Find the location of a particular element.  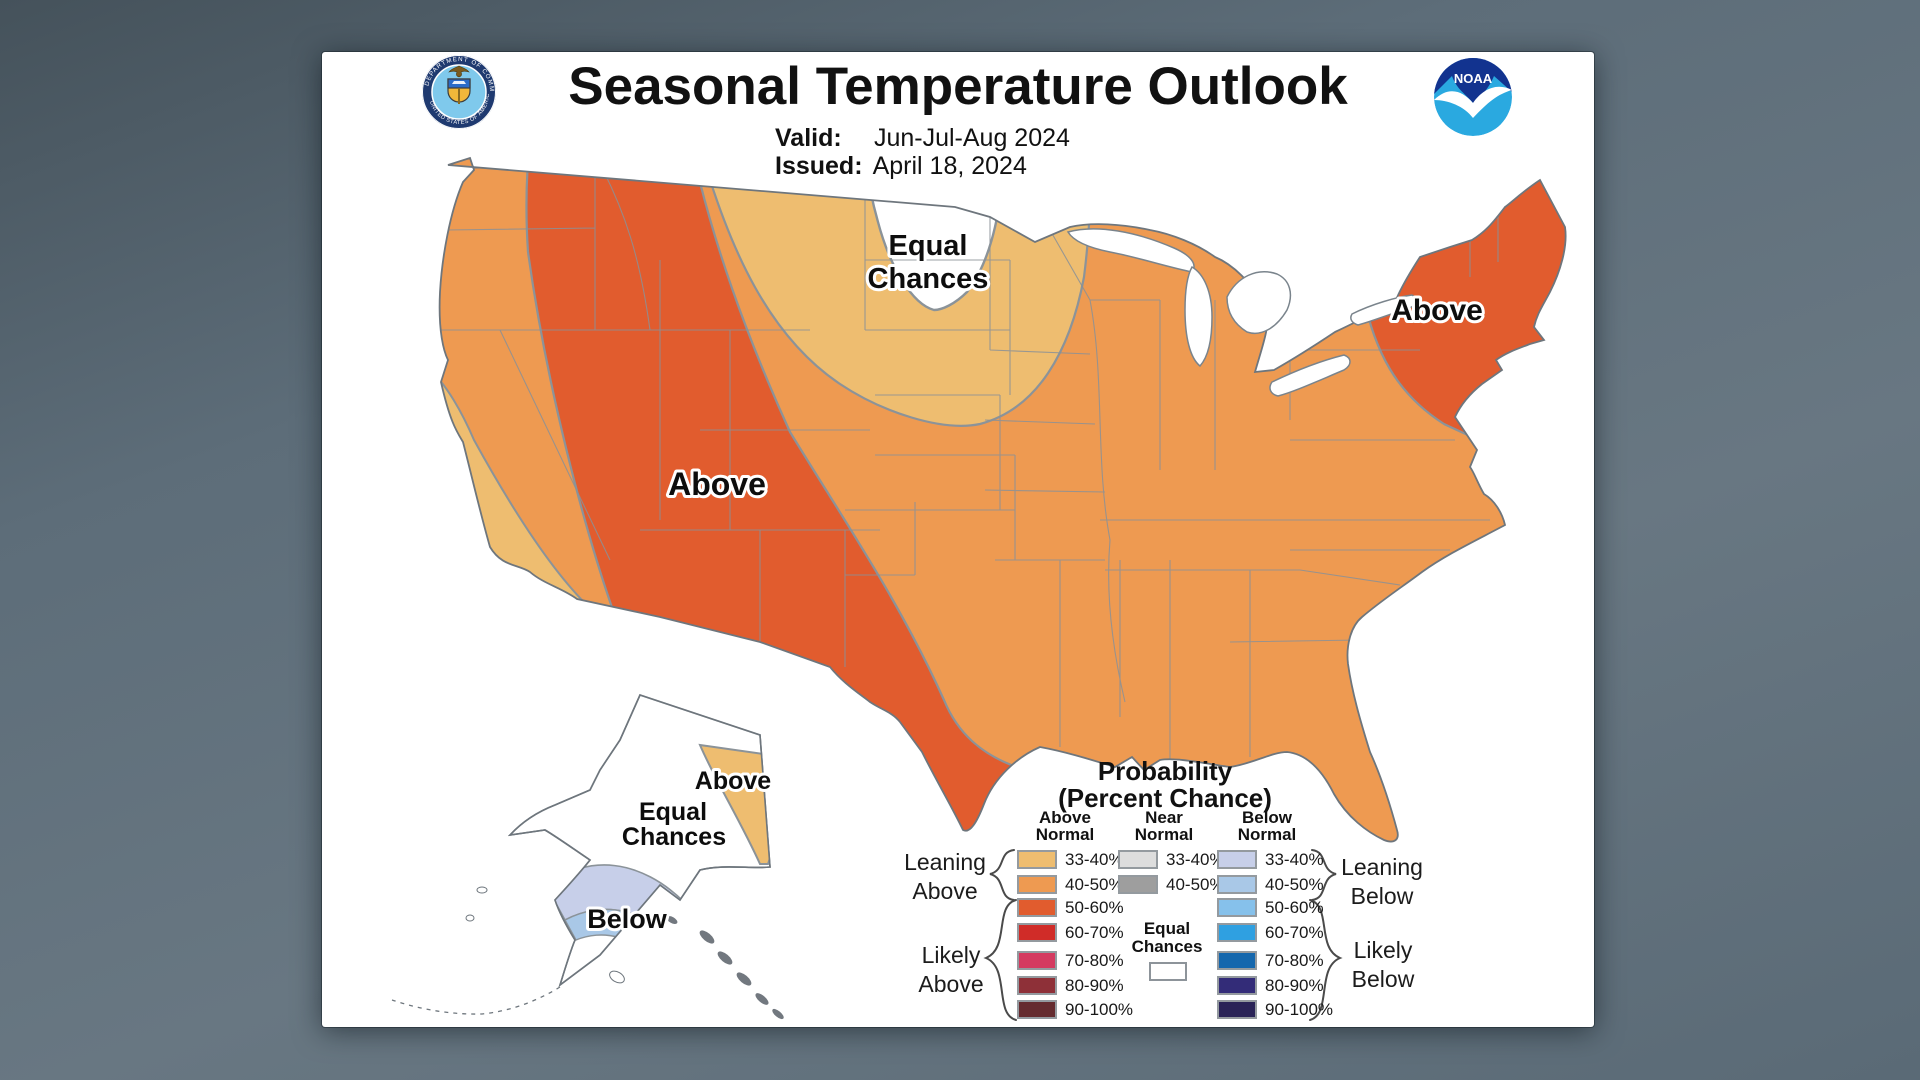

map-label-above-northeast: Above is located at coordinates (1437, 310).